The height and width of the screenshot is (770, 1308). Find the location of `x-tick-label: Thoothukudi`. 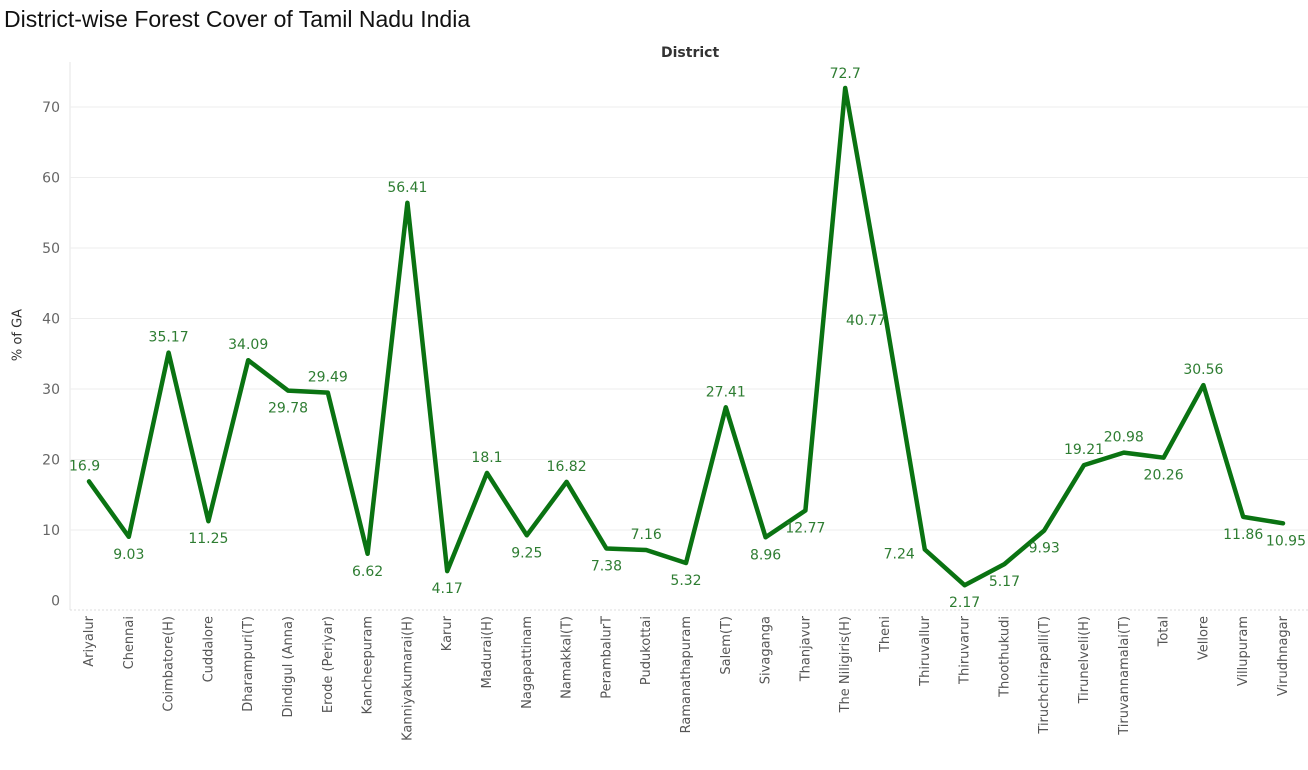

x-tick-label: Thoothukudi is located at coordinates (1004, 657).